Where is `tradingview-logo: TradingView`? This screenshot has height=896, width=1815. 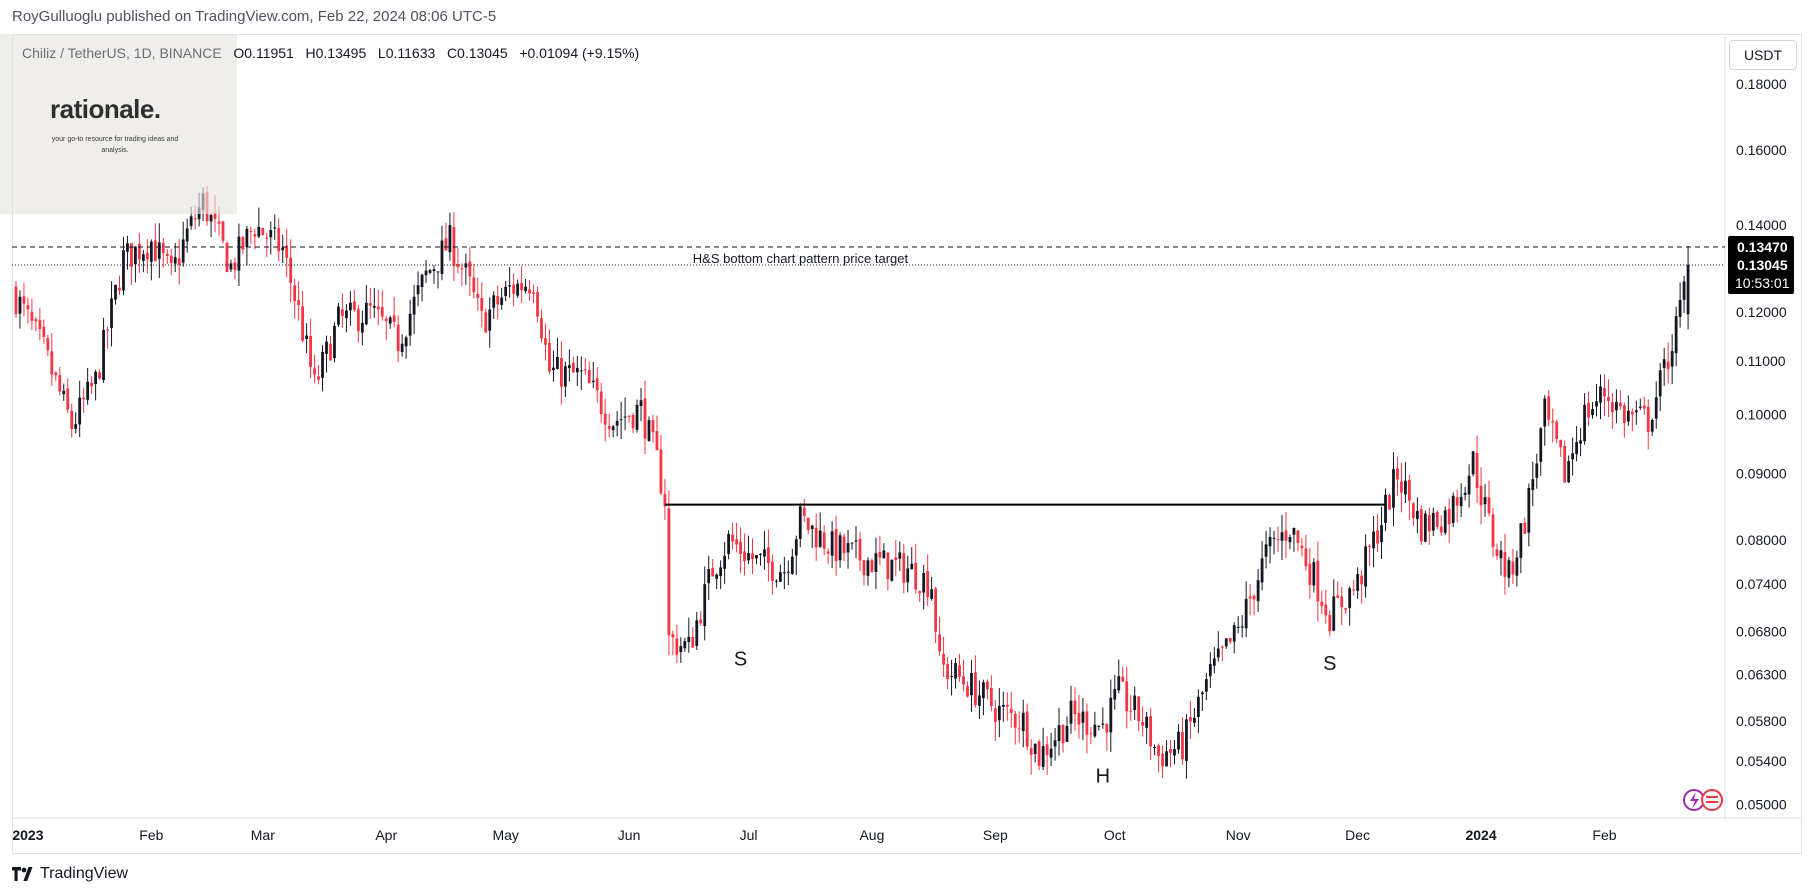 tradingview-logo: TradingView is located at coordinates (70, 874).